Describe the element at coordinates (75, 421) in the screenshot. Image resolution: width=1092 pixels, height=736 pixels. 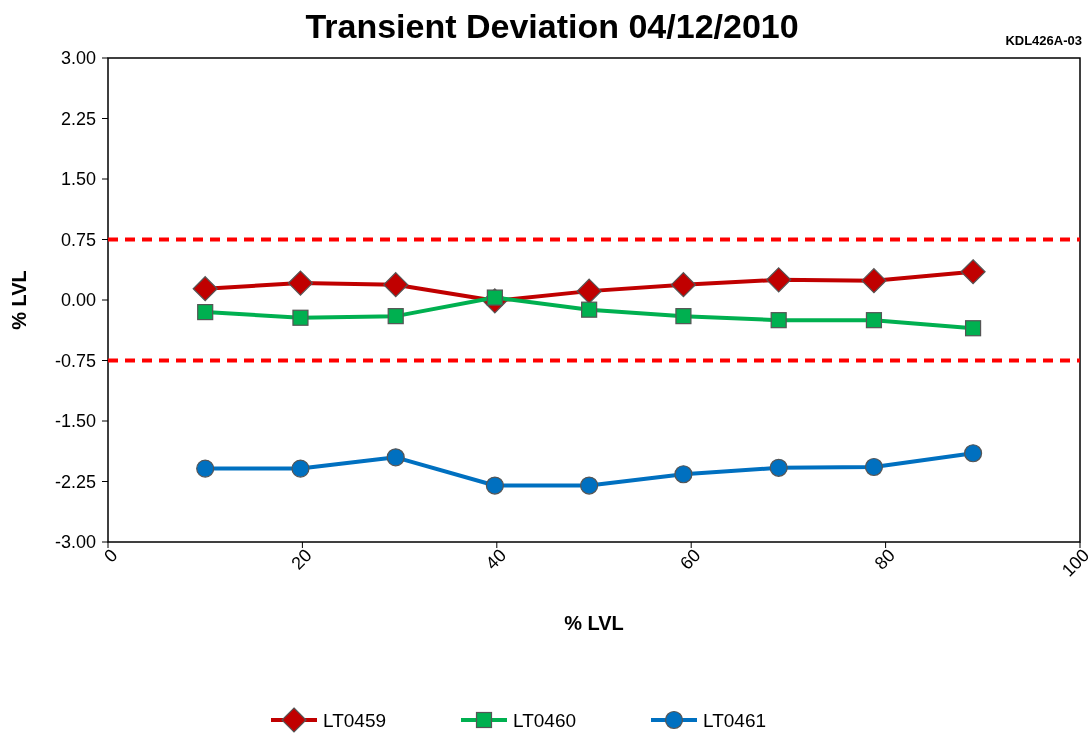
I see `y-tick-label: -1.50` at that location.